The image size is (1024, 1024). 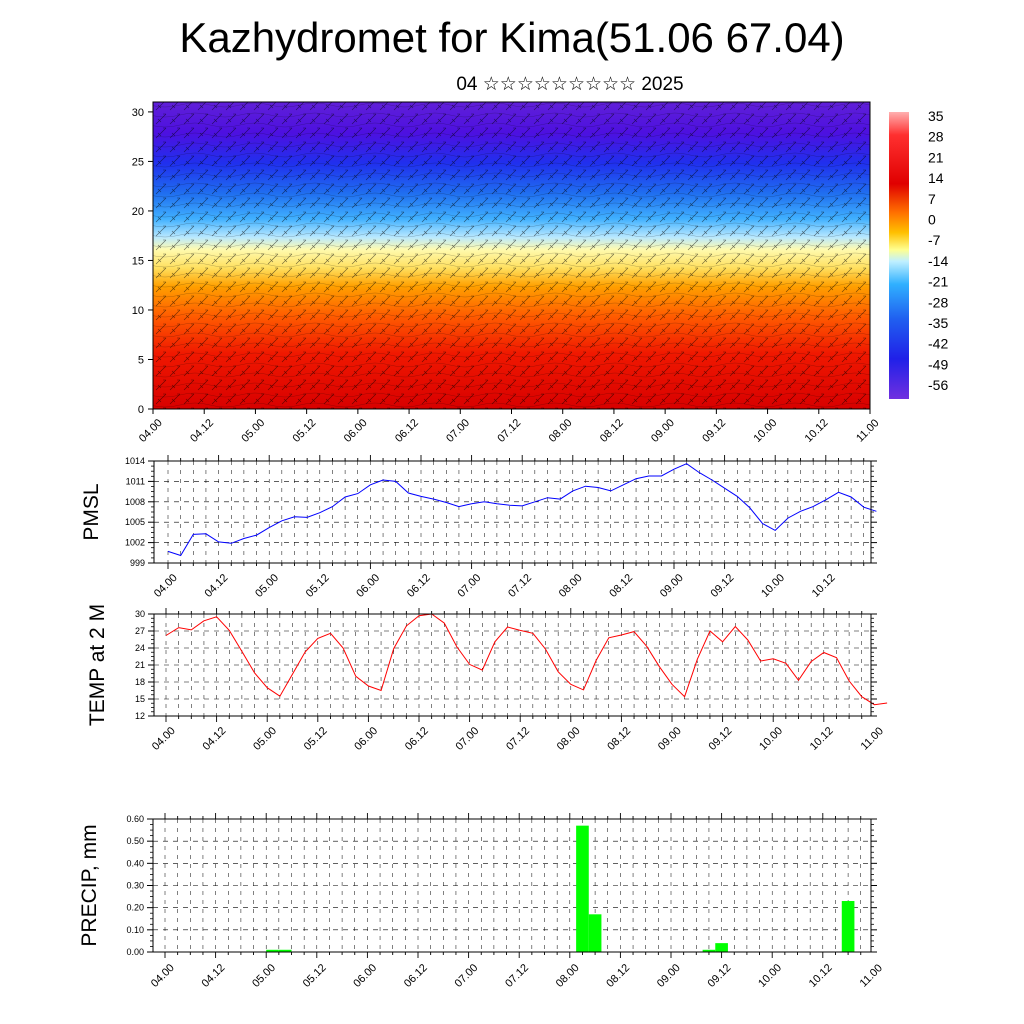 I want to click on y-axis-label: PRECIP, mm, so click(x=89, y=885).